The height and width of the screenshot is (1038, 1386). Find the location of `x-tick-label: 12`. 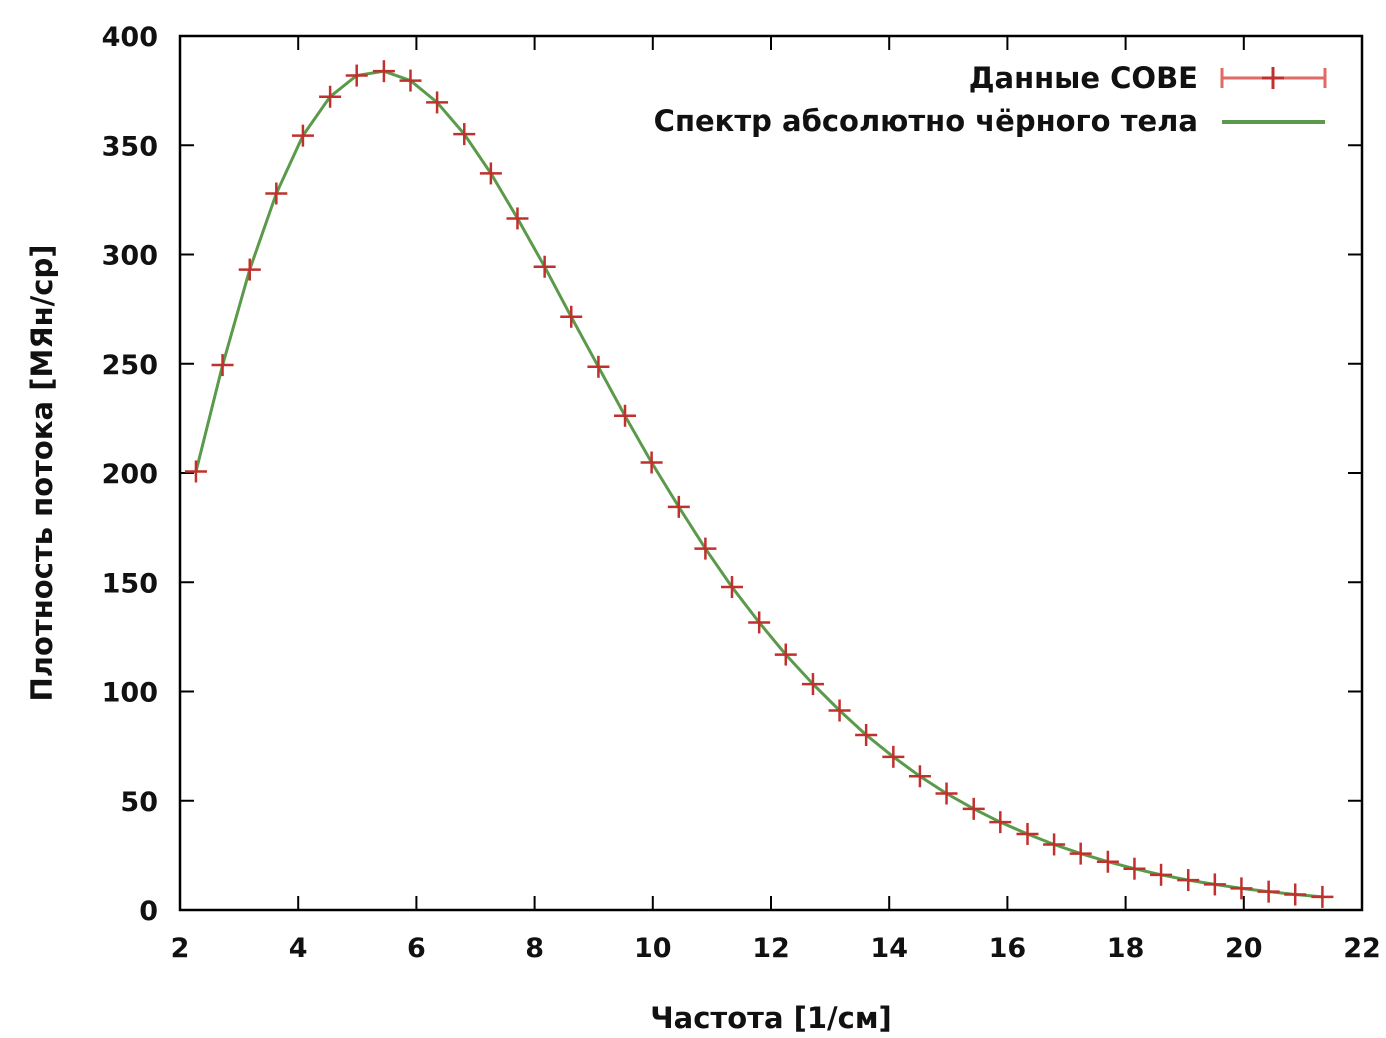

x-tick-label: 12 is located at coordinates (771, 948).